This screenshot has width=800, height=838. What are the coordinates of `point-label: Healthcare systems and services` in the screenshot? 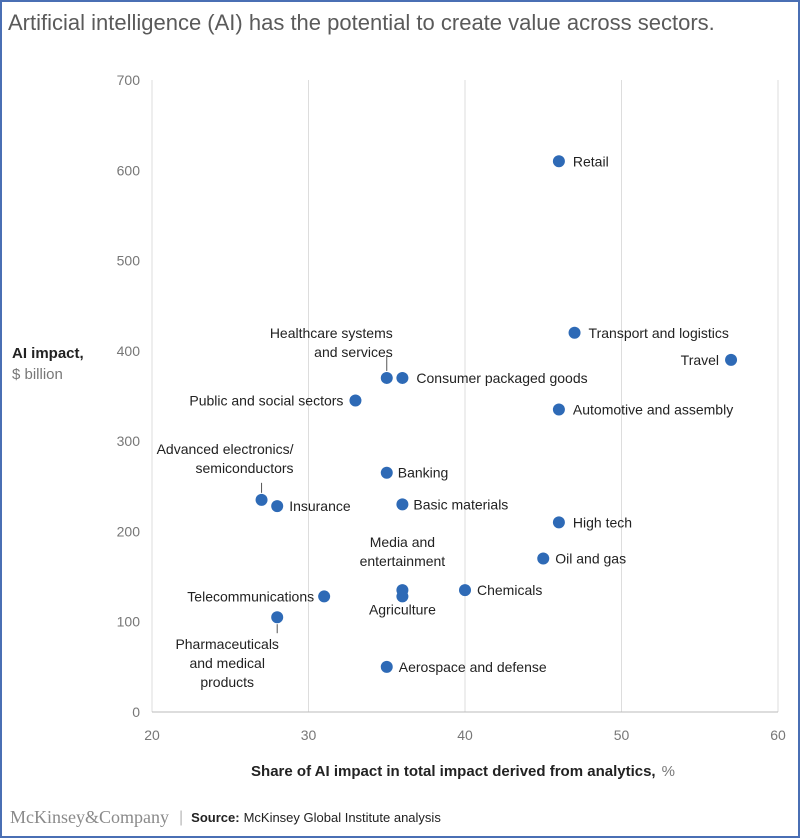 It's located at (331, 342).